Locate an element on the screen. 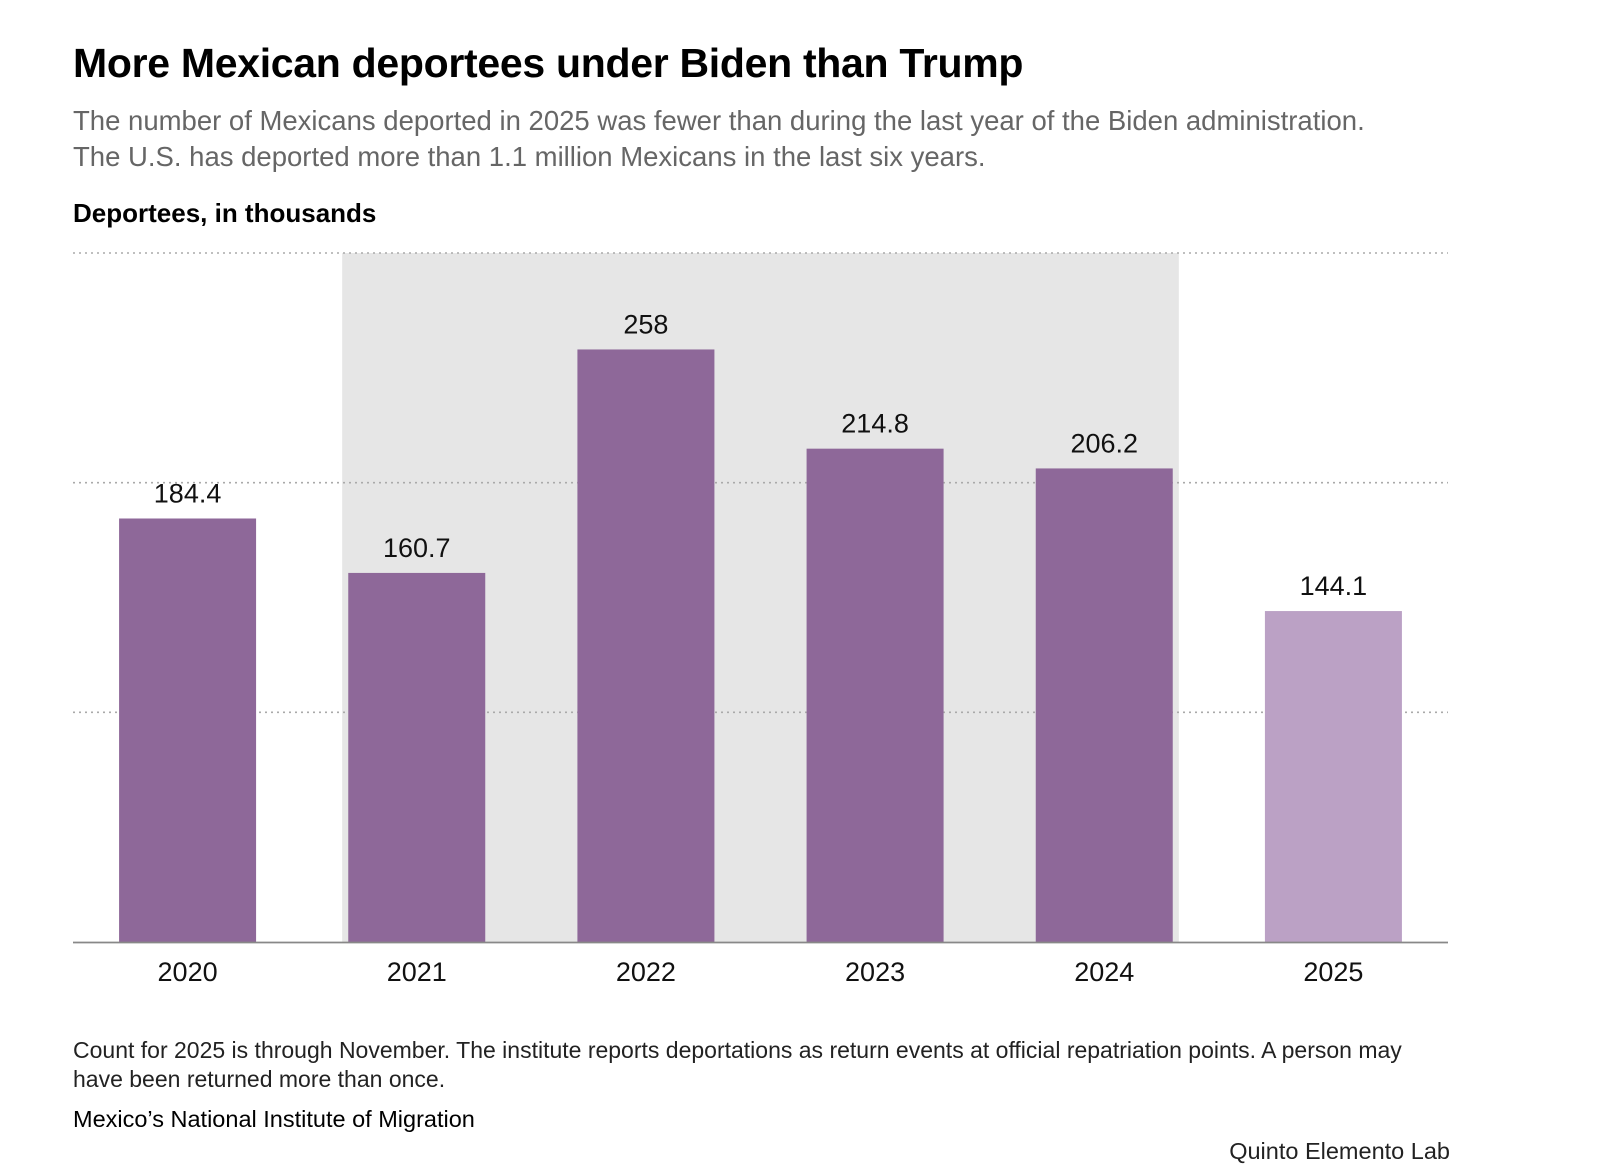  bar-2023 is located at coordinates (875, 695).